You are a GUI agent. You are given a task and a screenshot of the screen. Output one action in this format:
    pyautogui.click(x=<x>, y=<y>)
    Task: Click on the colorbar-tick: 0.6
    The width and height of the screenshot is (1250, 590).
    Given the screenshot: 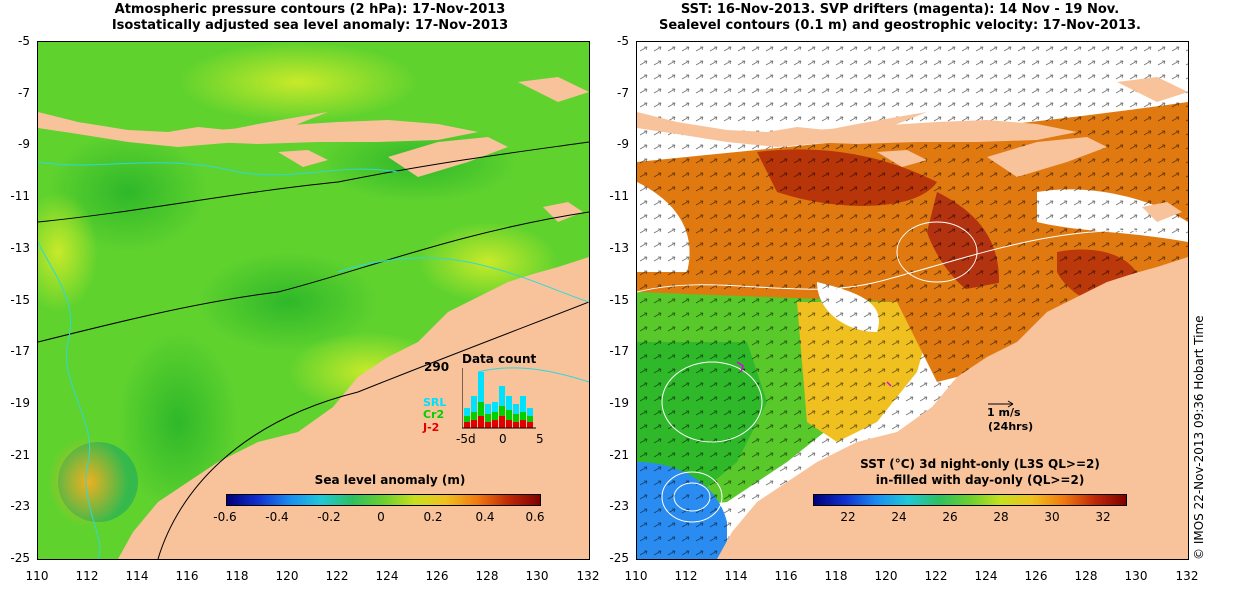 What is the action you would take?
    pyautogui.click(x=535, y=517)
    